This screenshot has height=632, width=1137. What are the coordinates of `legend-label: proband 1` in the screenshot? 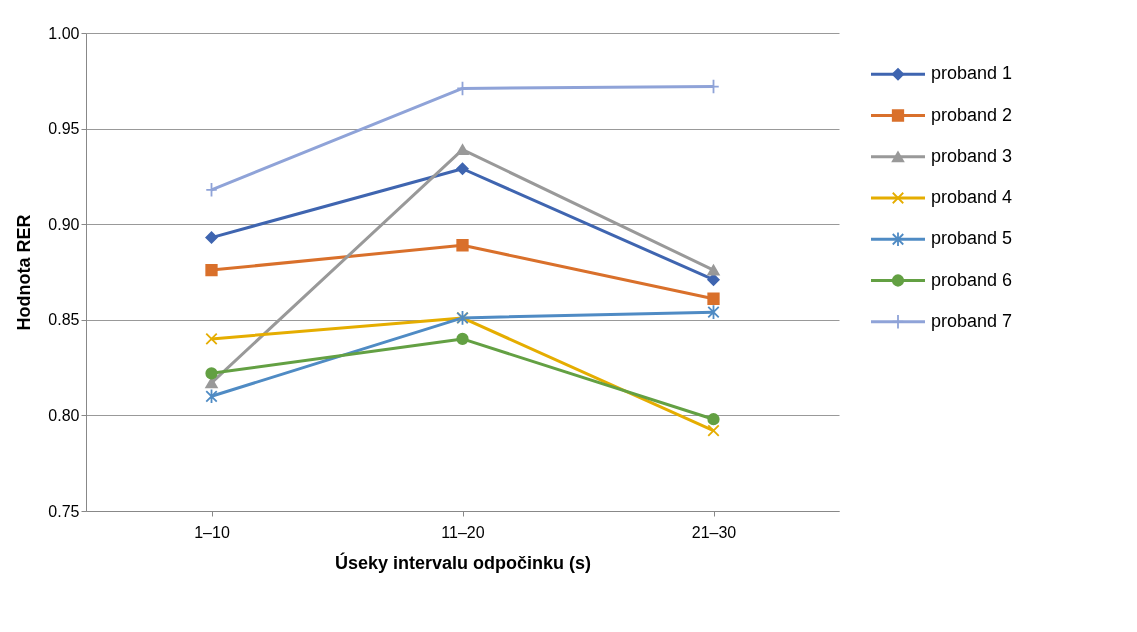 It's located at (972, 73).